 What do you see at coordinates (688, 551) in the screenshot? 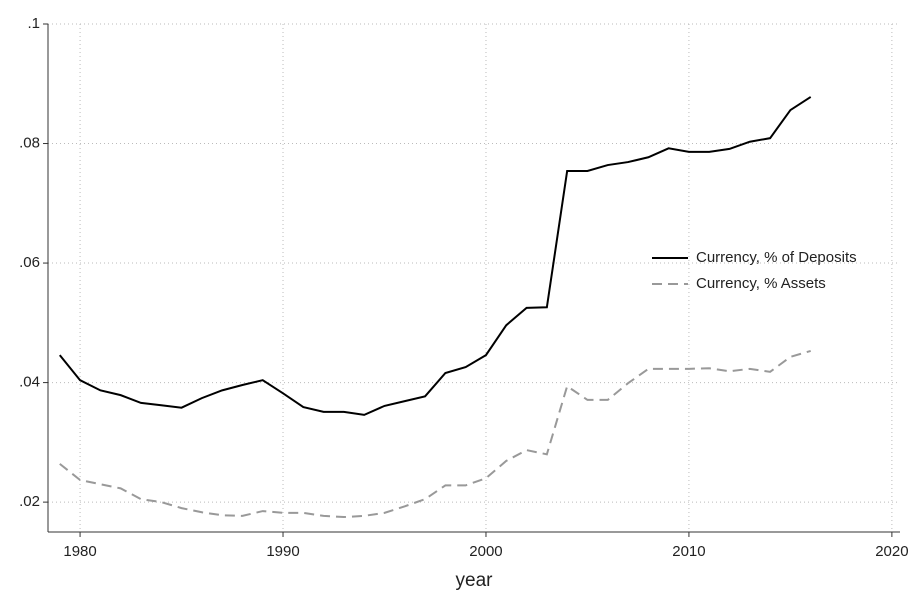
I see `x-tick-label: 2010` at bounding box center [688, 551].